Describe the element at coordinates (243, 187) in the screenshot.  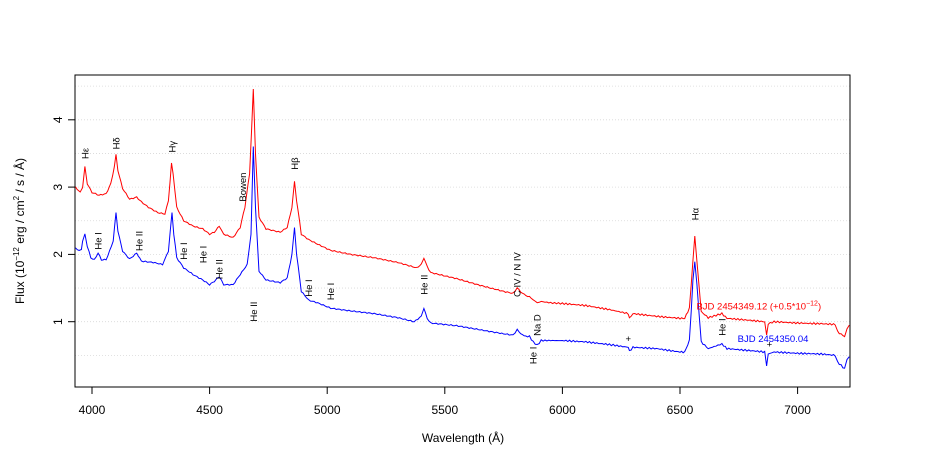
I see `line-label: Bowen` at that location.